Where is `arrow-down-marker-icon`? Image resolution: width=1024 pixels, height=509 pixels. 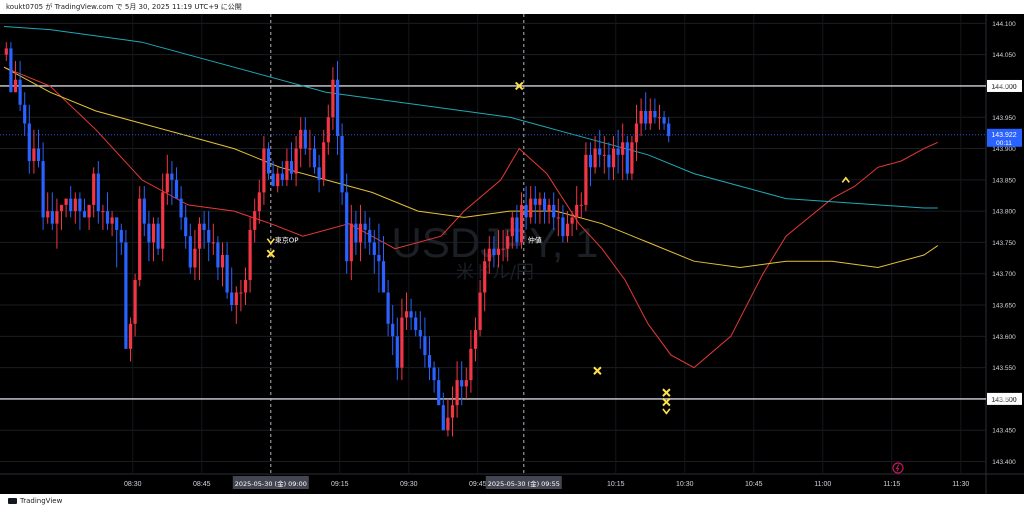
arrow-down-marker-icon is located at coordinates (270, 241).